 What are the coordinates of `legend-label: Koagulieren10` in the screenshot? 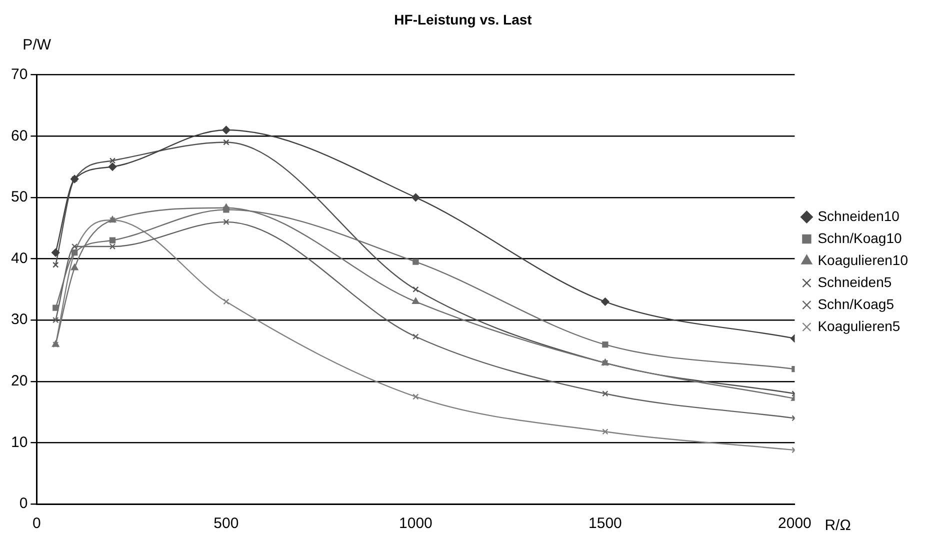 It's located at (863, 260).